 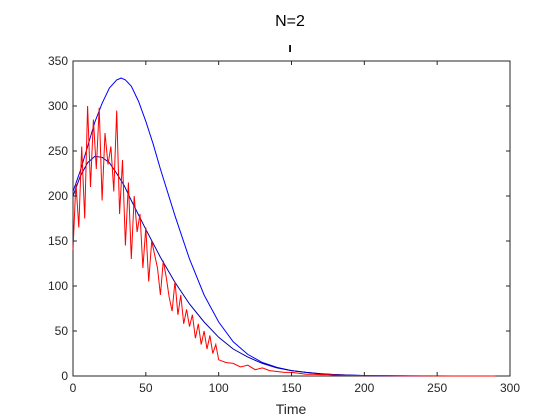 I want to click on y-tick-label: 250, so click(x=58, y=151).